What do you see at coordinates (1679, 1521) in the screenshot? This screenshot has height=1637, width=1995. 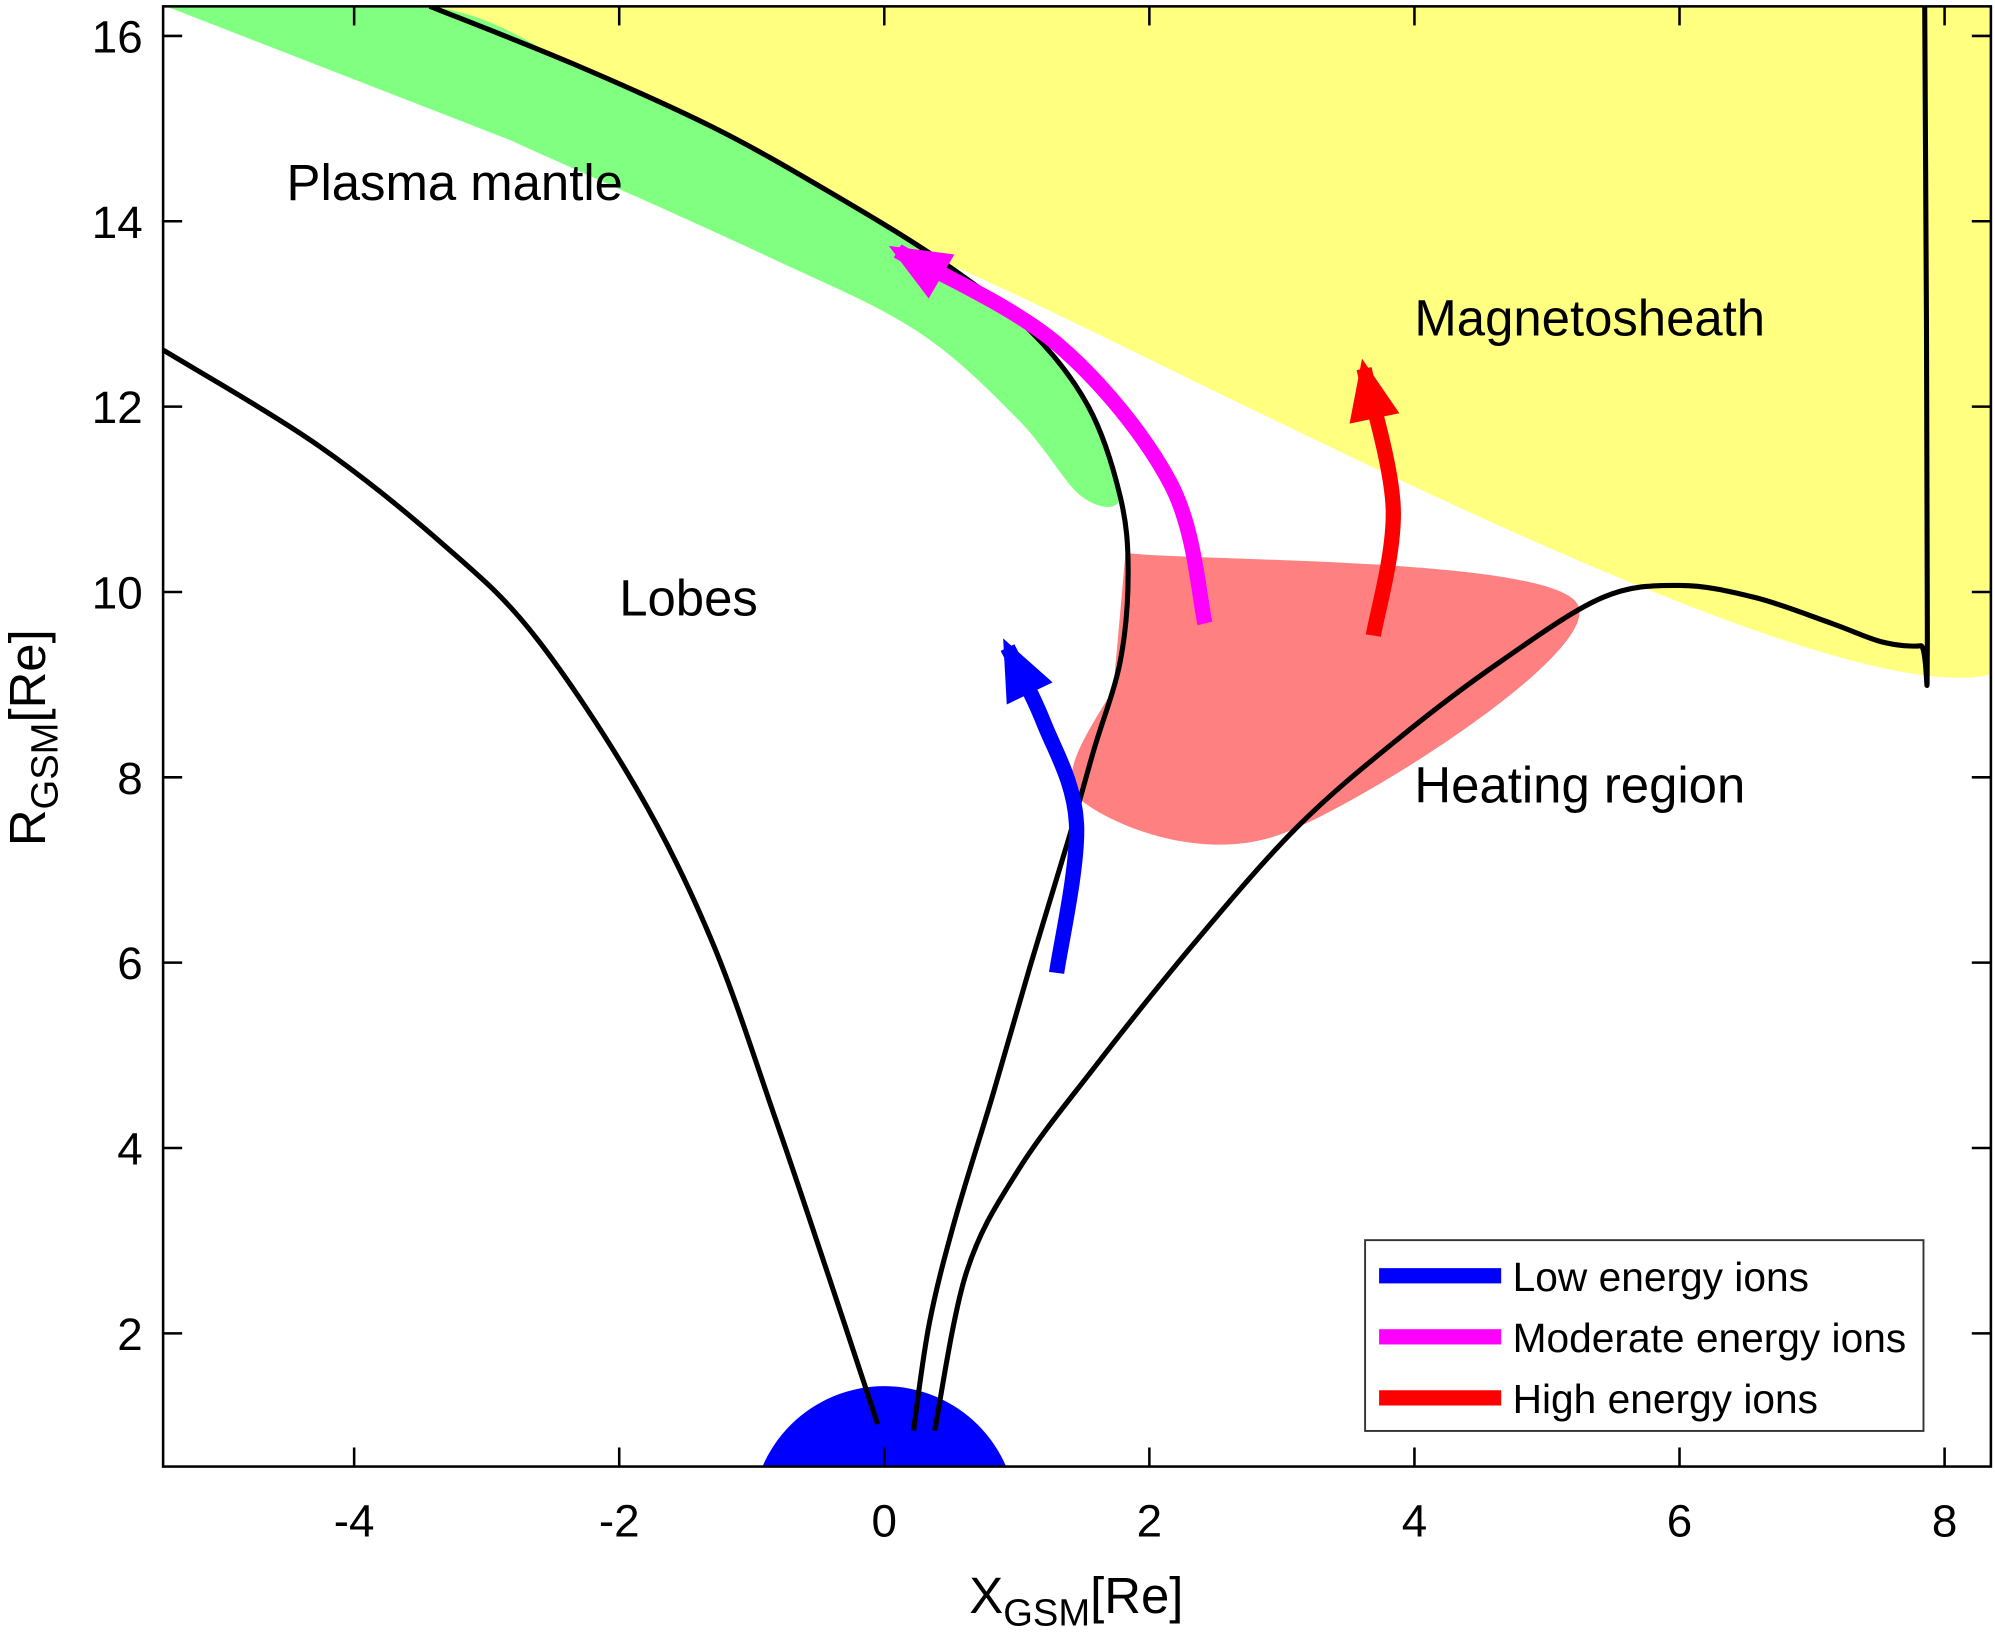 I see `x-tick-label: 6` at bounding box center [1679, 1521].